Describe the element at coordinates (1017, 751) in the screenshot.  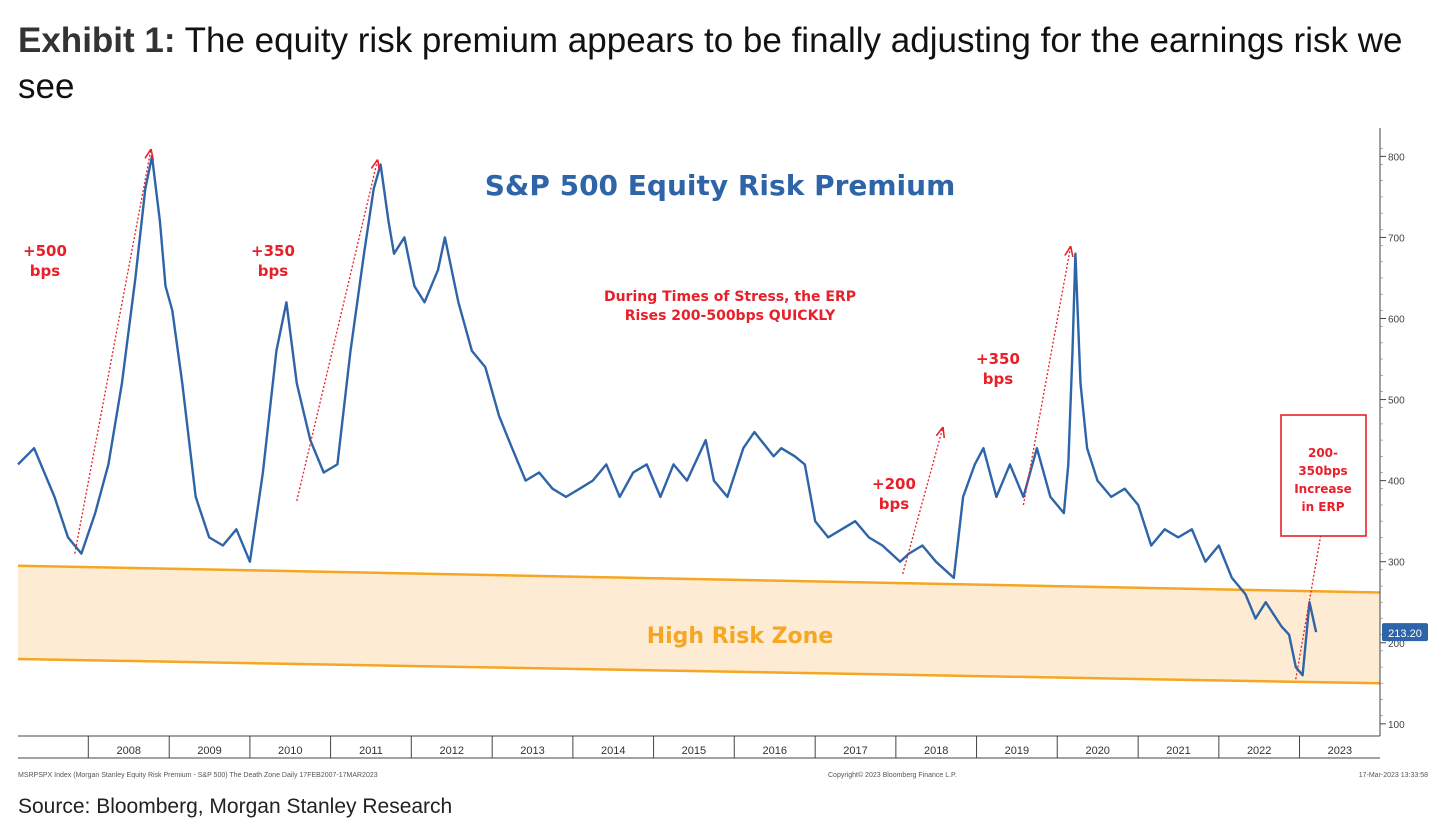
I see `x-tick-label: 2019` at that location.